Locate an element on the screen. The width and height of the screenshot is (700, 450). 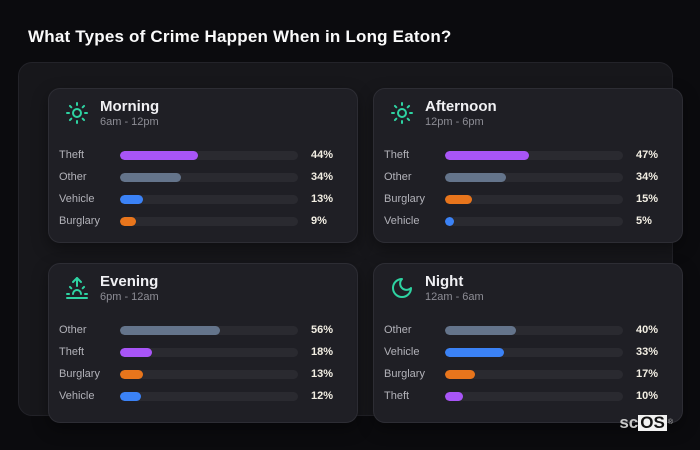
bar-value: 17% is located at coordinates (647, 374).